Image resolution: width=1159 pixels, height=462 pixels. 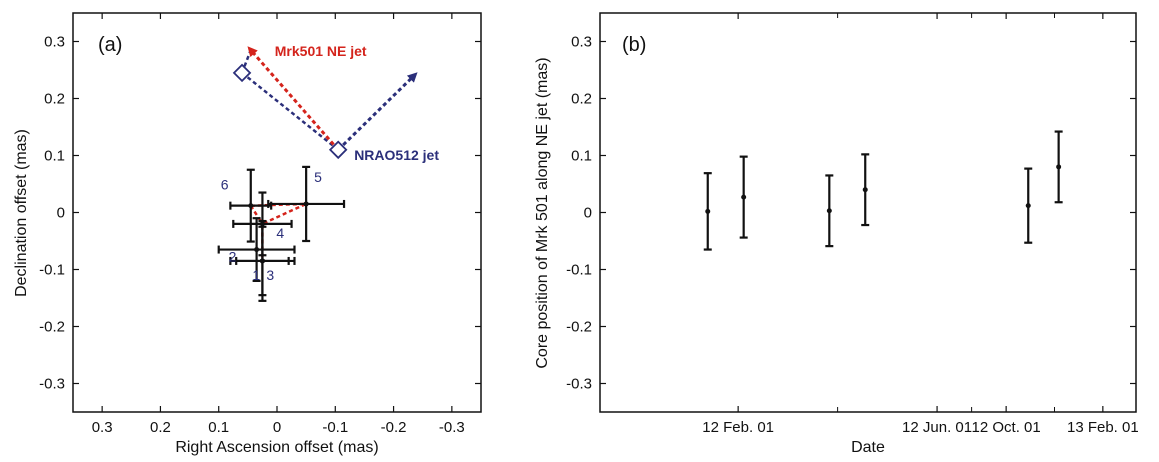 What do you see at coordinates (290, 111) in the screenshot?
I see `nrao512-link-line` at bounding box center [290, 111].